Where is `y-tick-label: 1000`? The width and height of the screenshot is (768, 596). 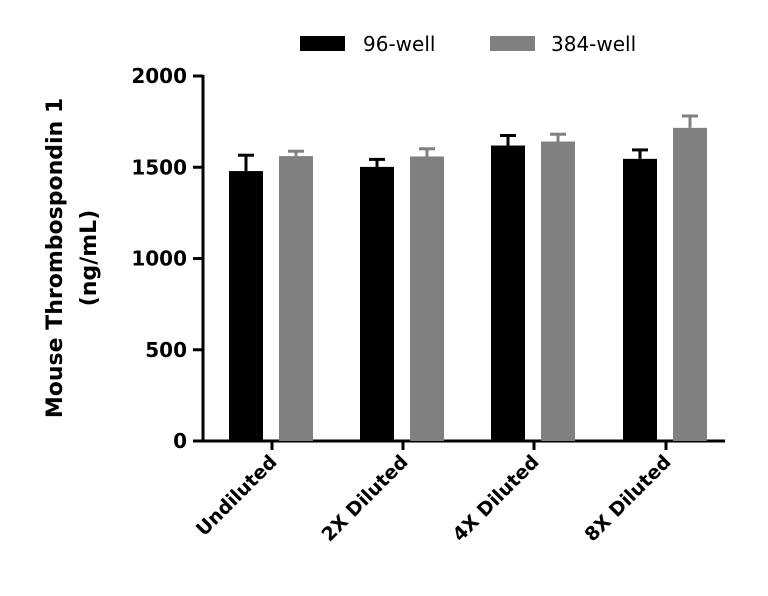 y-tick-label: 1000 is located at coordinates (159, 259).